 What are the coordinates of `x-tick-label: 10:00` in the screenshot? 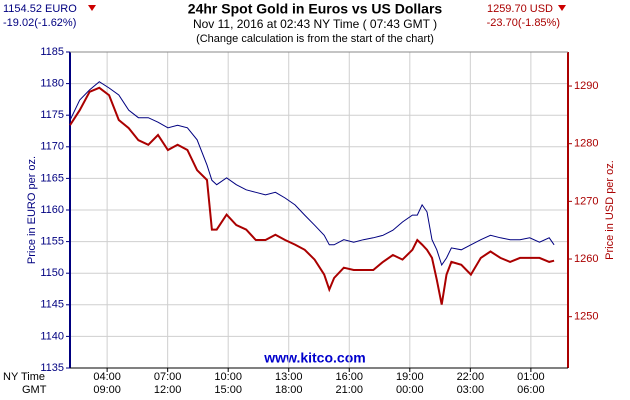 It's located at (228, 377).